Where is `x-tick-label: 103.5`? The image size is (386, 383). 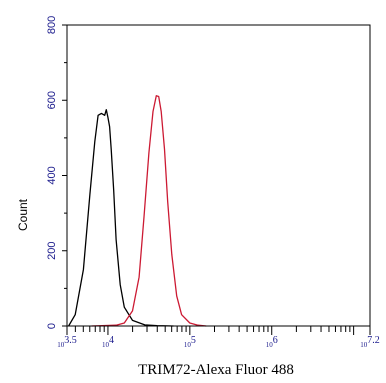 x-tick-label: 103.5 is located at coordinates (67, 342).